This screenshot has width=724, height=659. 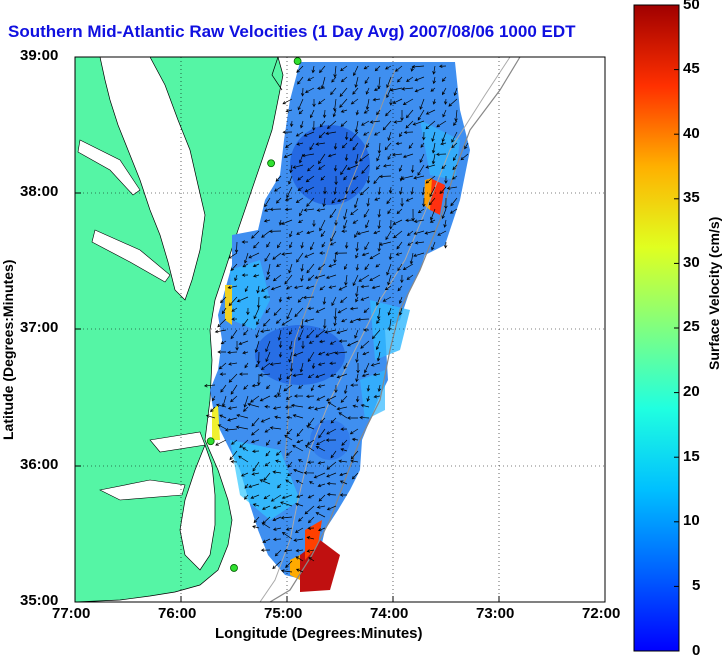 I want to click on y-tick-label: 38:00, so click(x=39, y=191).